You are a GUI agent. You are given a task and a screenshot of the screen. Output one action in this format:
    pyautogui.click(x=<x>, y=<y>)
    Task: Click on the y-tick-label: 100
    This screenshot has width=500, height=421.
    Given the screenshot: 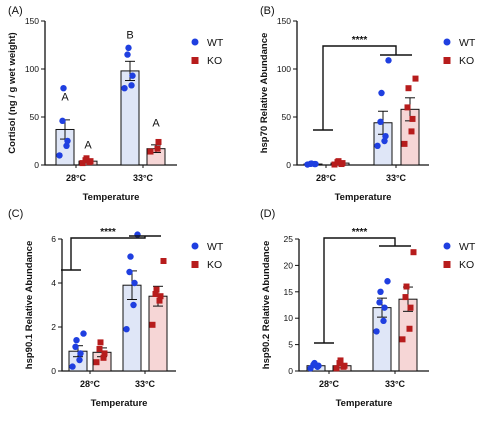 What is the action you would take?
    pyautogui.click(x=284, y=69)
    